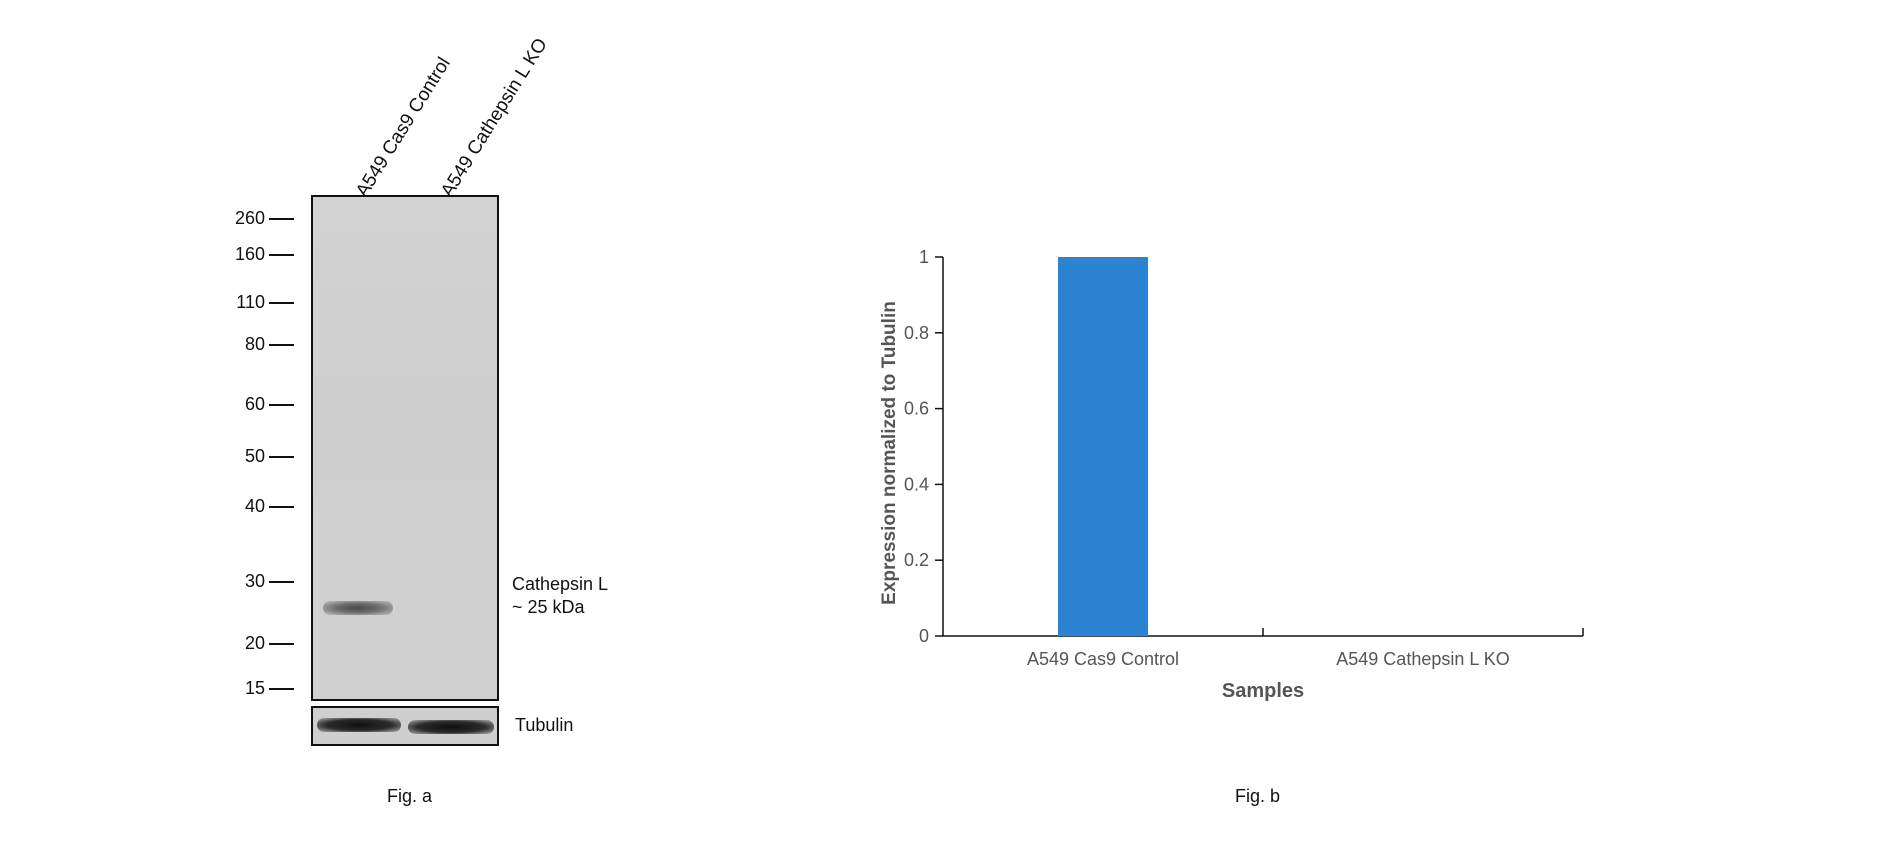  Describe the element at coordinates (259, 404) in the screenshot. I see `marker-60: 60` at that location.